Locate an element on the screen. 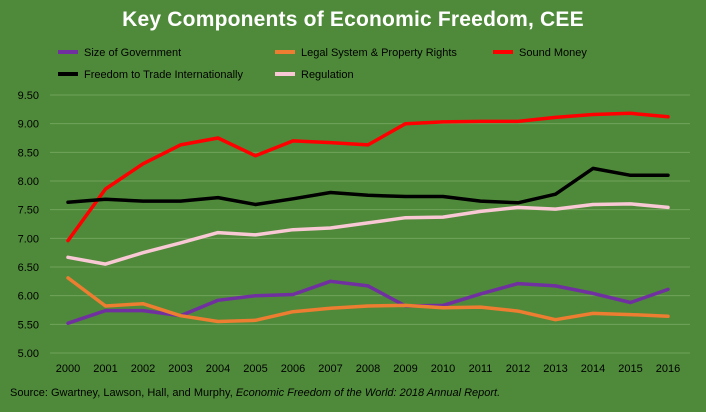 The width and height of the screenshot is (706, 412). y-tick-label: 5.50 is located at coordinates (28, 325).